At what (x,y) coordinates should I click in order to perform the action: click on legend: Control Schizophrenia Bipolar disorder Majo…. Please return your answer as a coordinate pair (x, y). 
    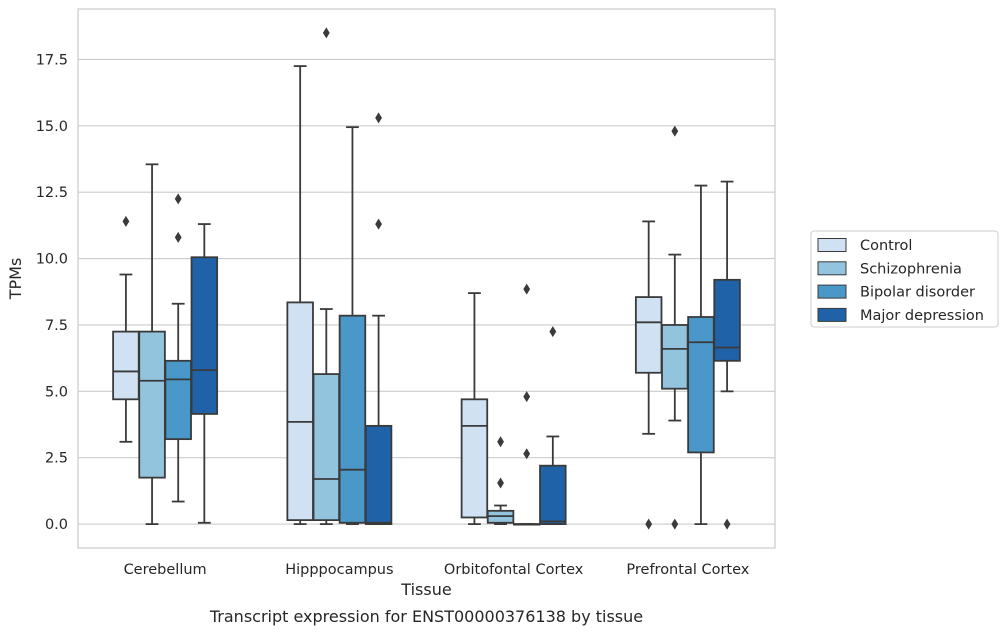
    Looking at the image, I should click on (904, 279).